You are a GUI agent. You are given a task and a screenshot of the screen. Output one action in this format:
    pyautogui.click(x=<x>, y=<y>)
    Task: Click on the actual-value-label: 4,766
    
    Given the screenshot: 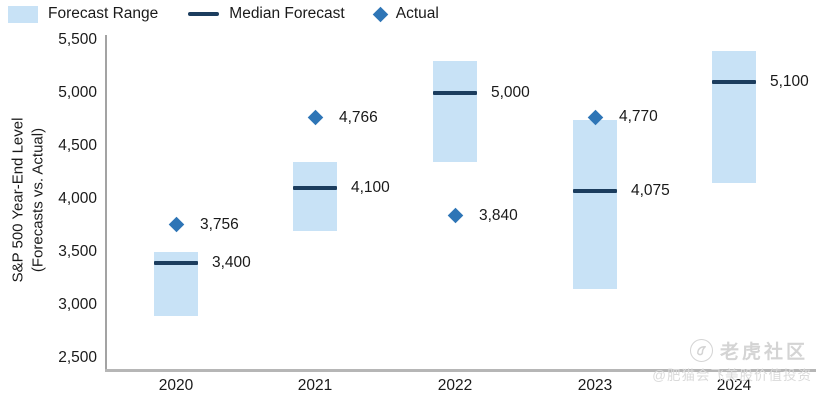 What is the action you would take?
    pyautogui.click(x=358, y=117)
    